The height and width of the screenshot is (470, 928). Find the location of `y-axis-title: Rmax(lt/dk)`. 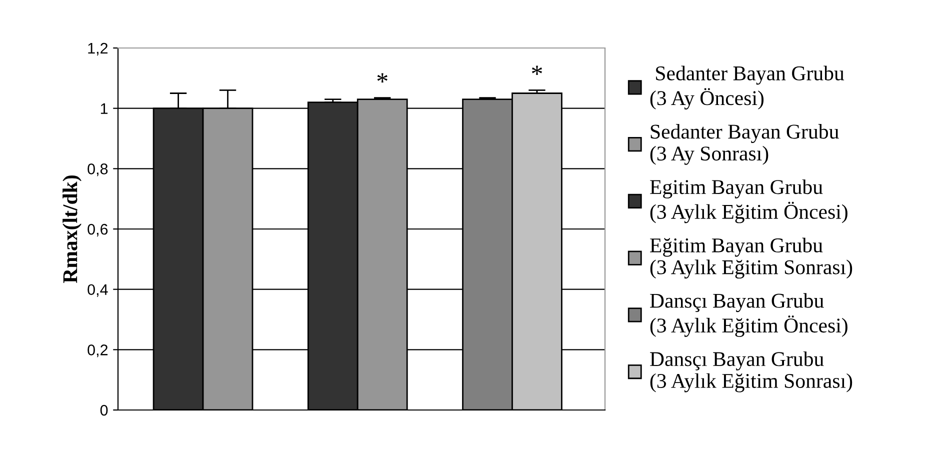

y-axis-title: Rmax(lt/dk) is located at coordinates (72, 230).